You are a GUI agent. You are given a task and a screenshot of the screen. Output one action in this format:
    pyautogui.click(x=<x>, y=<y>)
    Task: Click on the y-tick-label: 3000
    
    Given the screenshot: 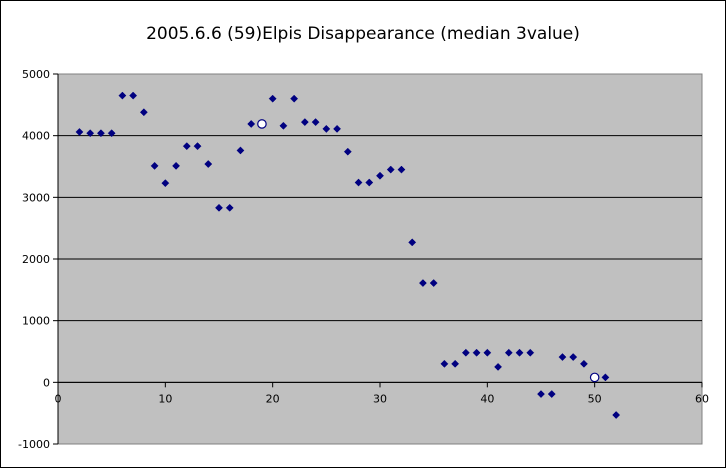 What is the action you would take?
    pyautogui.click(x=36, y=197)
    